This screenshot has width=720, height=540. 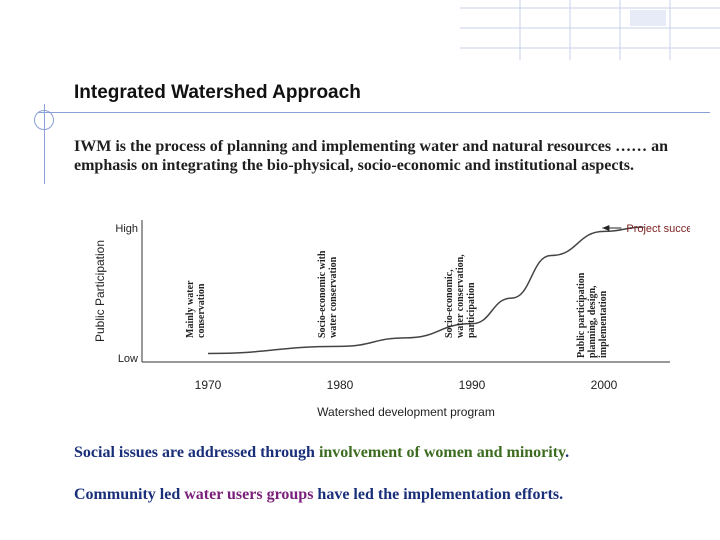 I want to click on phase-label: Socio-economic withwater conservation, so click(x=328, y=294).